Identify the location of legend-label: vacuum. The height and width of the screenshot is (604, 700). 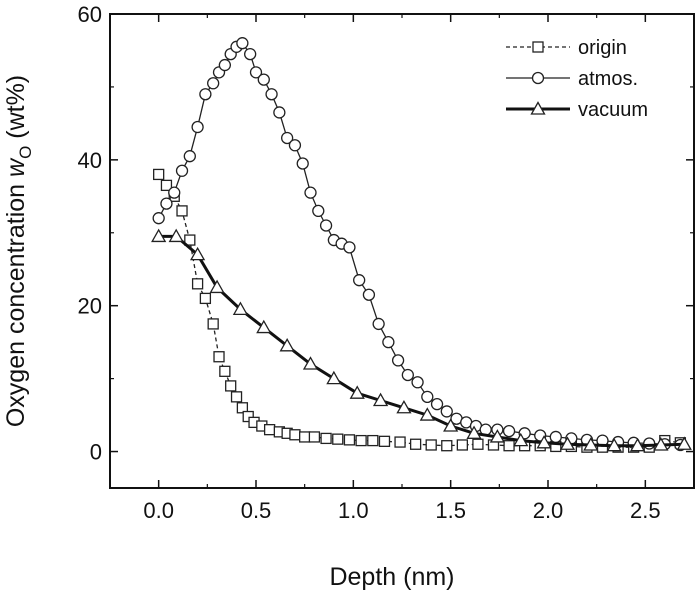
(613, 110).